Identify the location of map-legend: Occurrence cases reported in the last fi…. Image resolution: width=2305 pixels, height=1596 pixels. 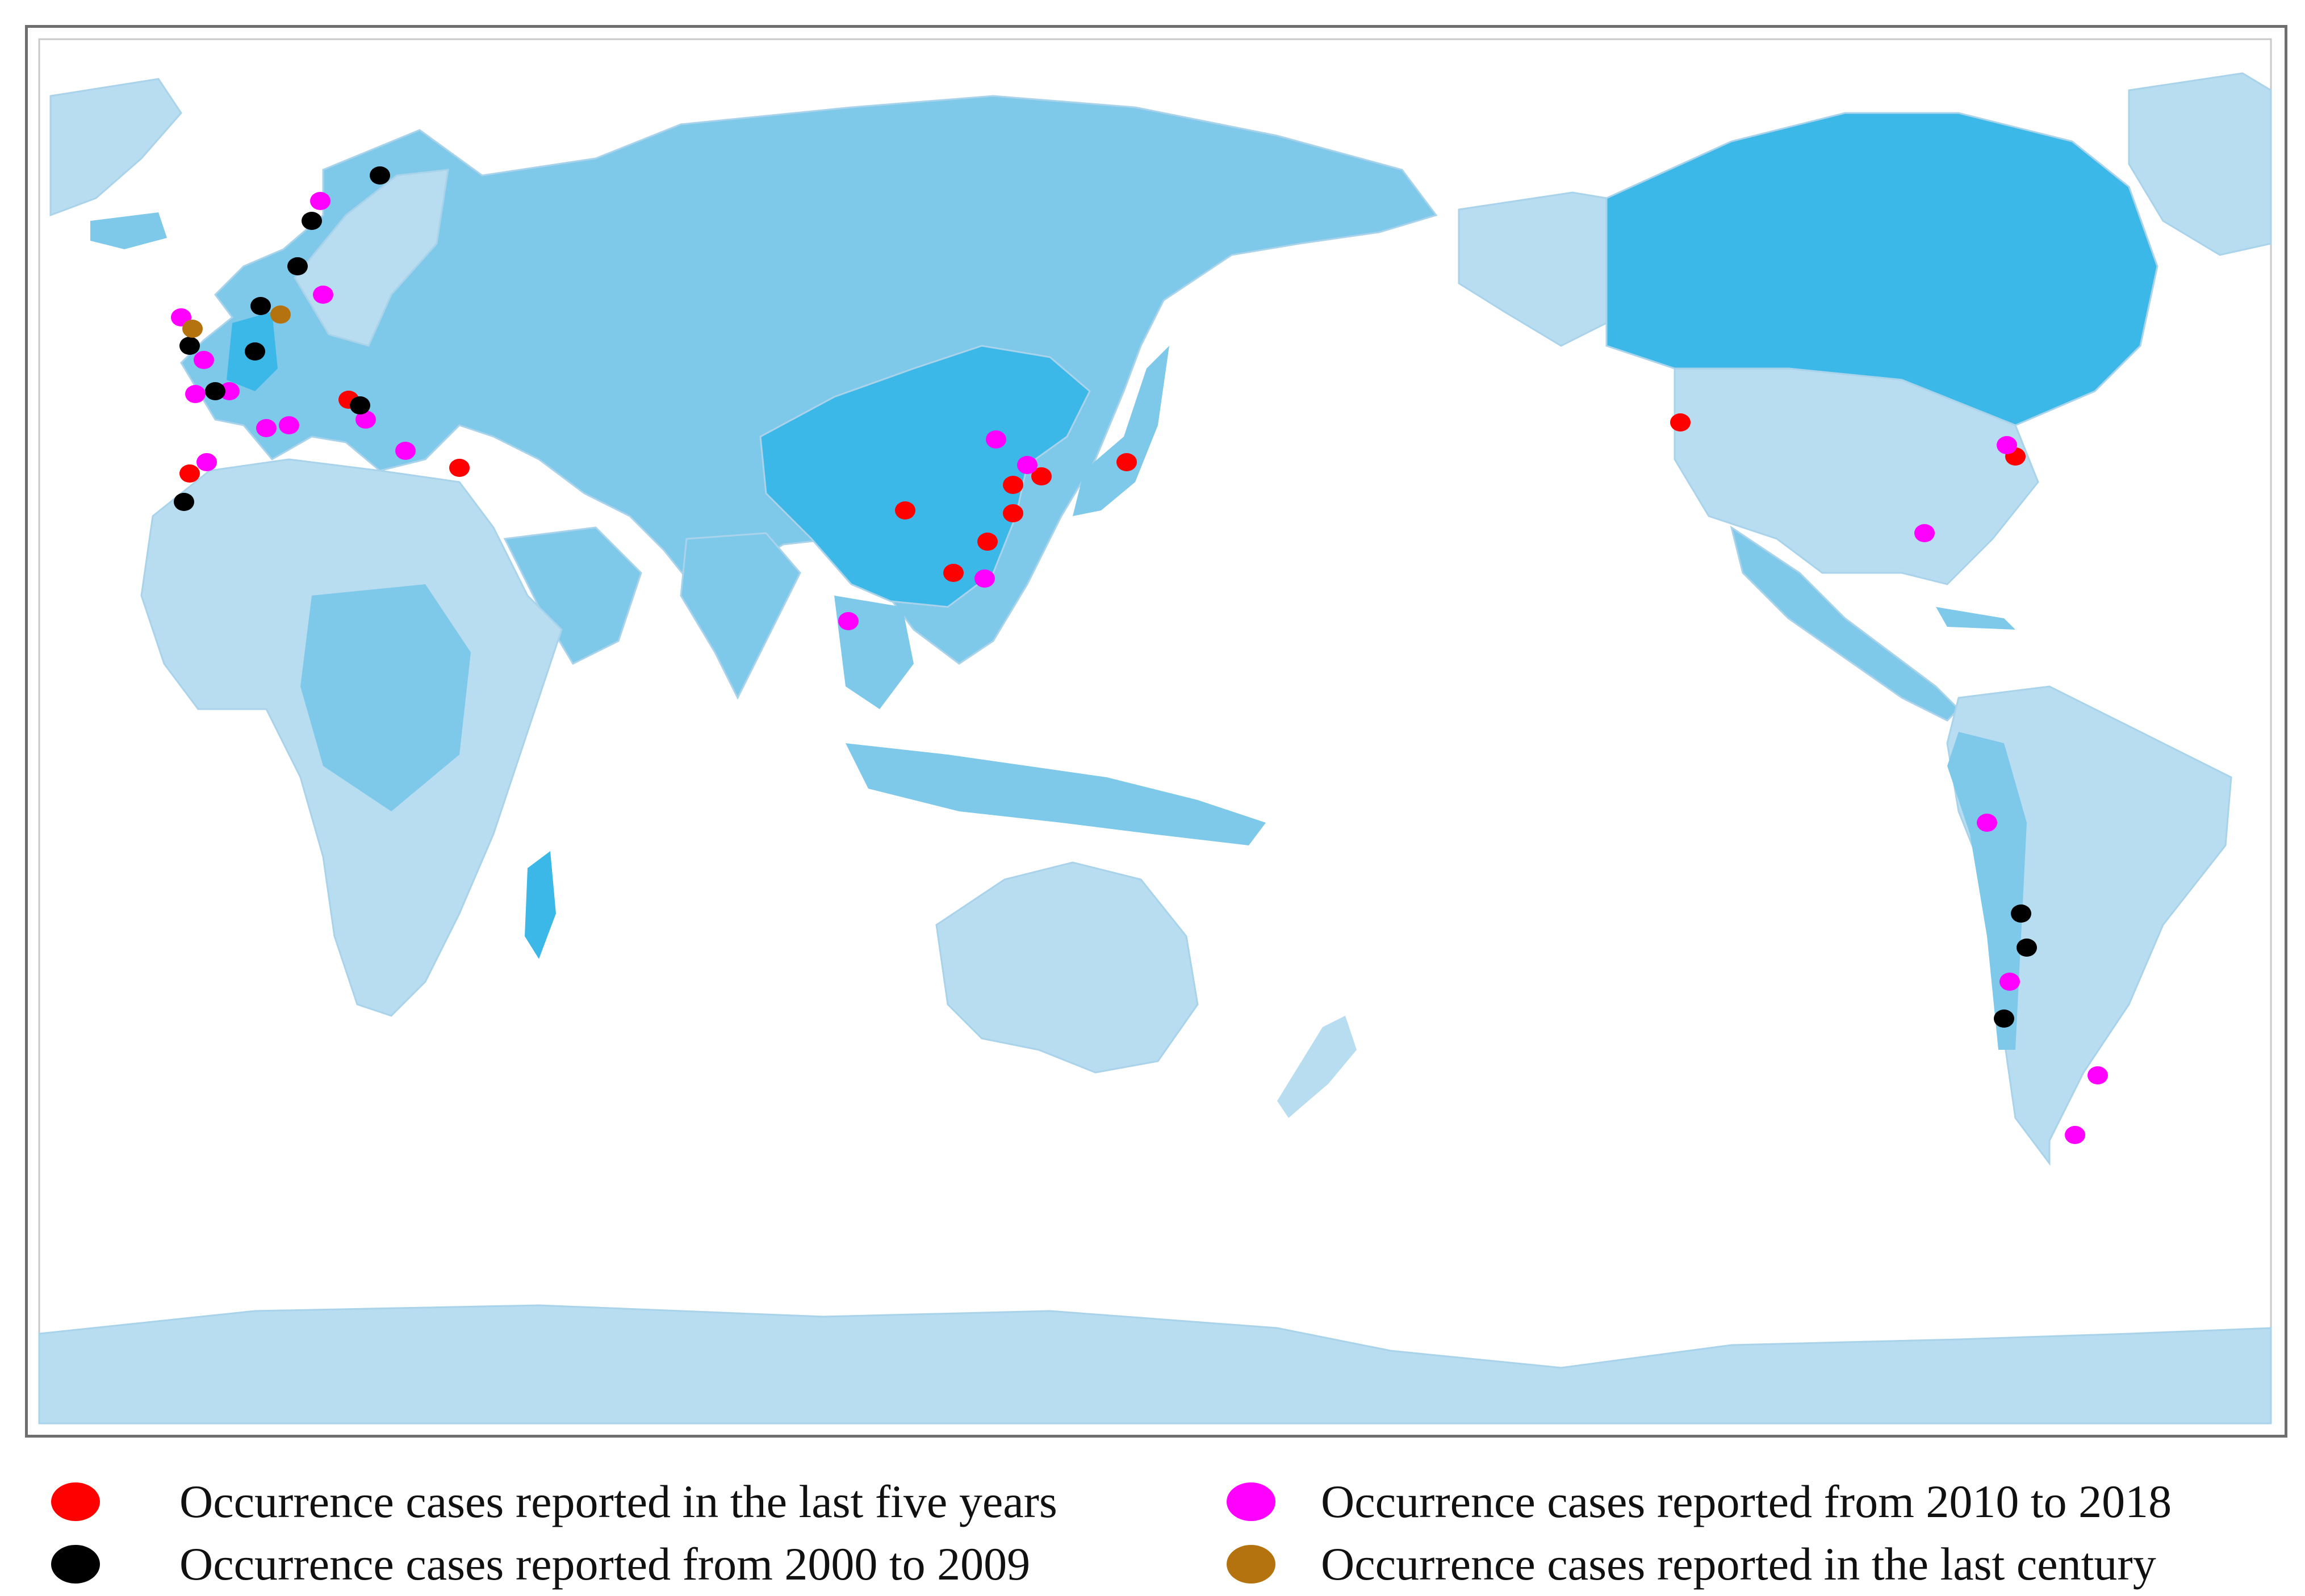
(1152, 1521).